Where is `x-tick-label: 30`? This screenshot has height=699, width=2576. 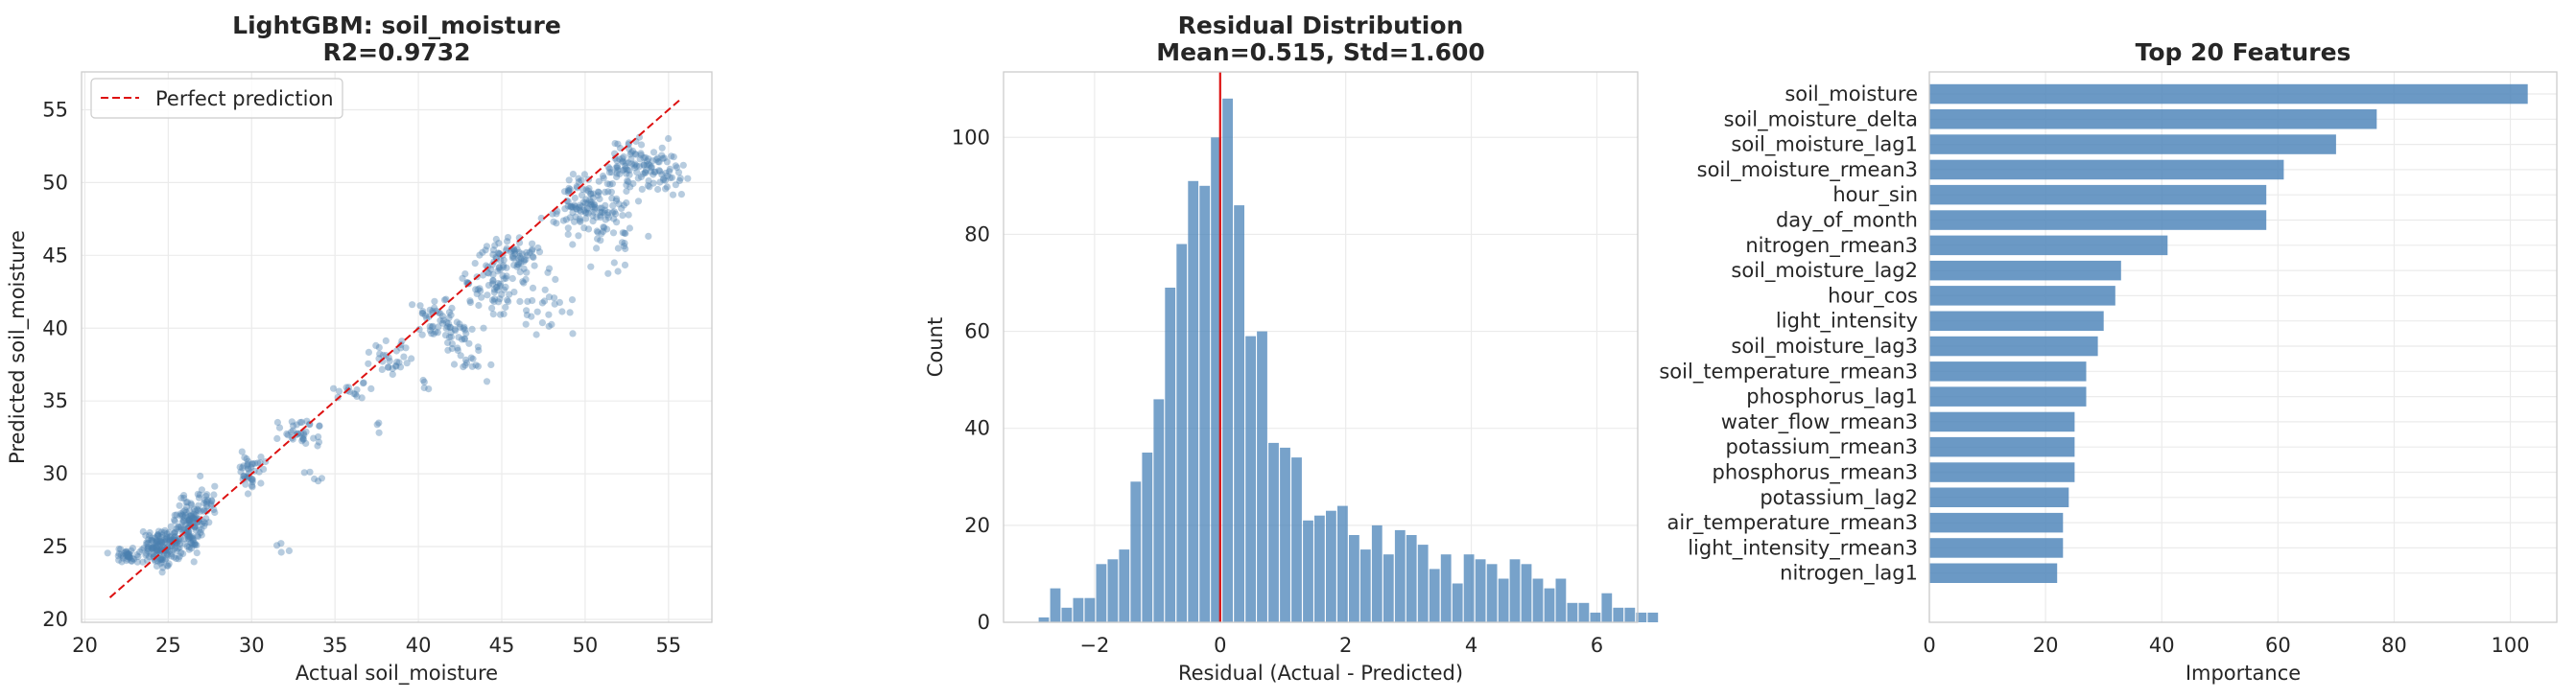 x-tick-label: 30 is located at coordinates (252, 645).